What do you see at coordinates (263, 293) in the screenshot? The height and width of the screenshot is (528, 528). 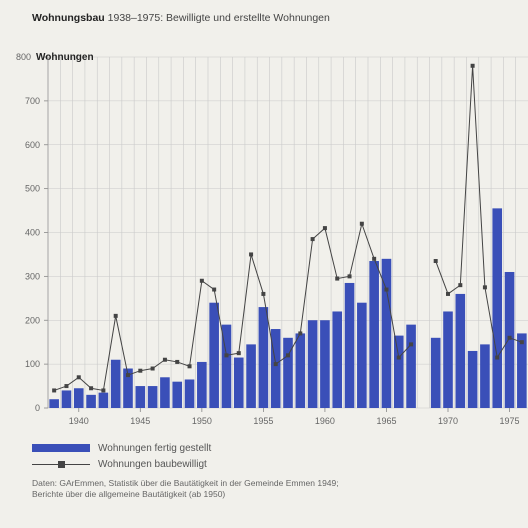 I see `permit-point-1955` at bounding box center [263, 293].